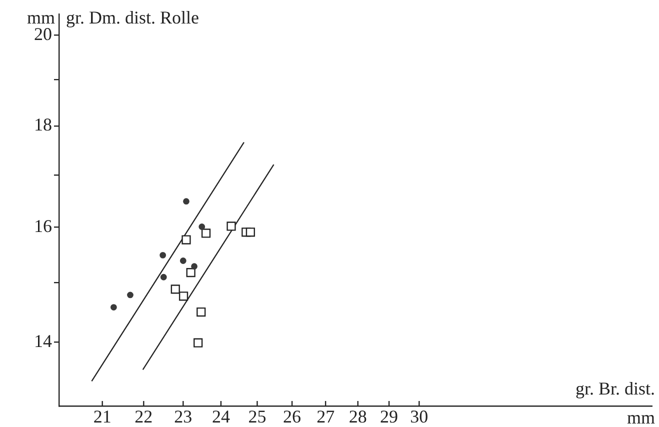 Image resolution: width=659 pixels, height=427 pixels. What do you see at coordinates (43, 226) in the screenshot?
I see `y-tick-label: 16` at bounding box center [43, 226].